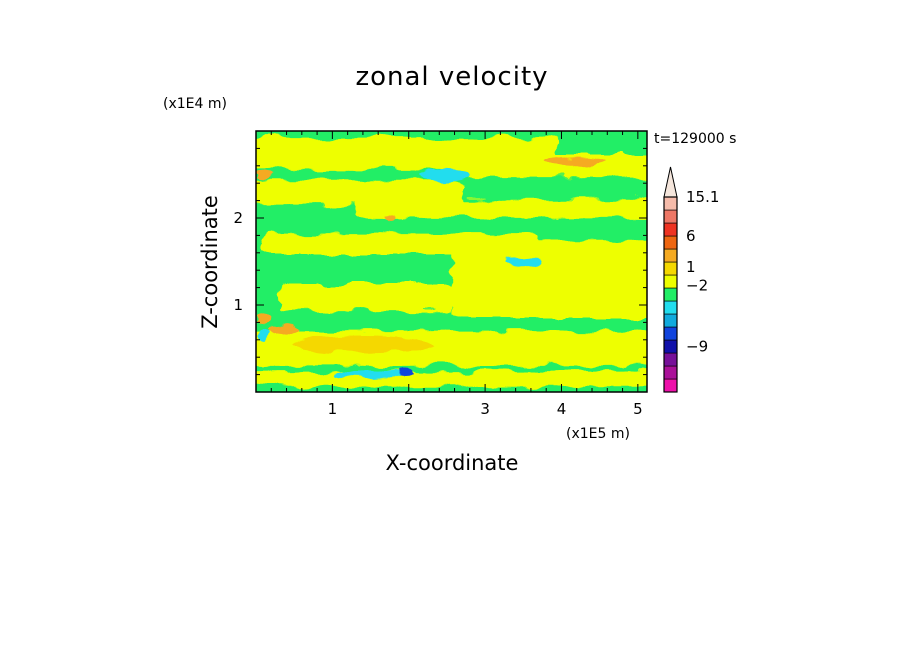 This screenshot has height=658, width=904. Describe the element at coordinates (638, 409) in the screenshot. I see `x-tick-label: 5` at that location.